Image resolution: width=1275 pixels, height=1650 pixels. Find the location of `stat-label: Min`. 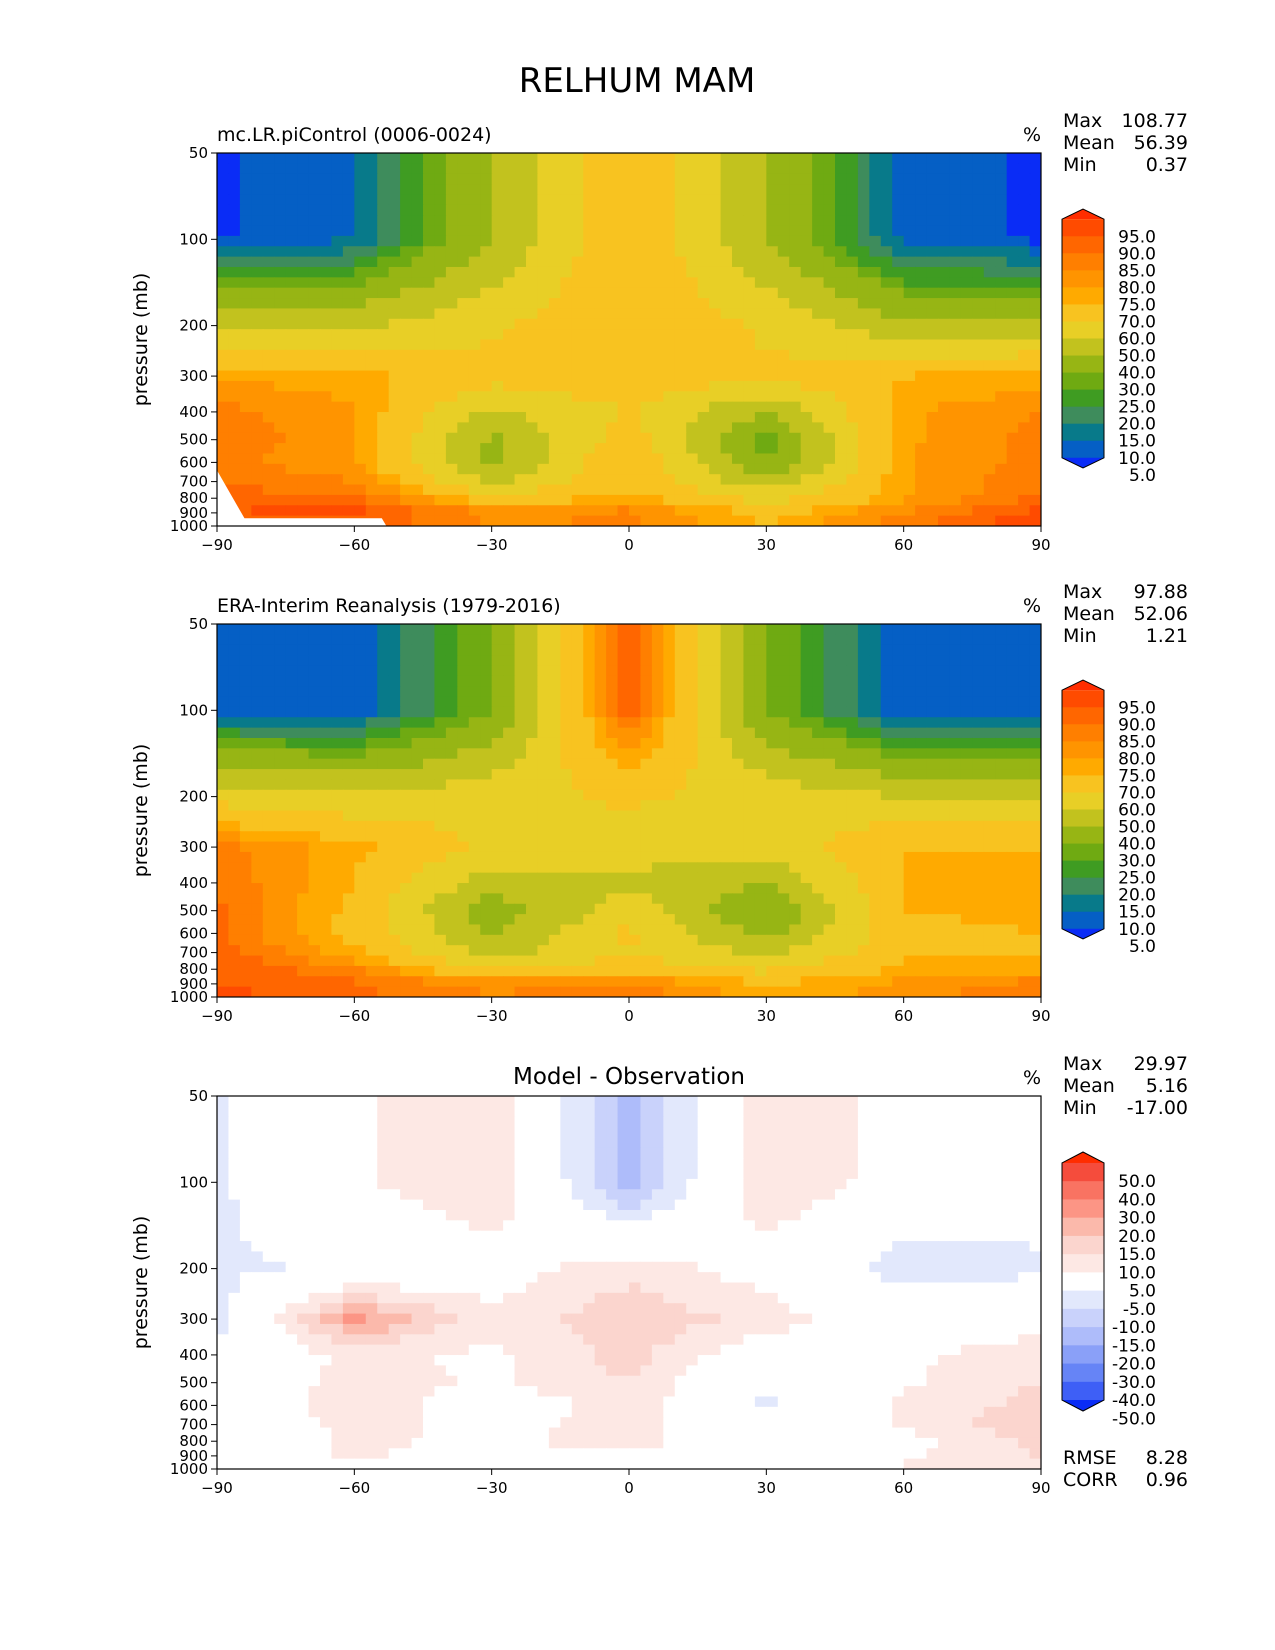

stat-label: Min is located at coordinates (1080, 165).